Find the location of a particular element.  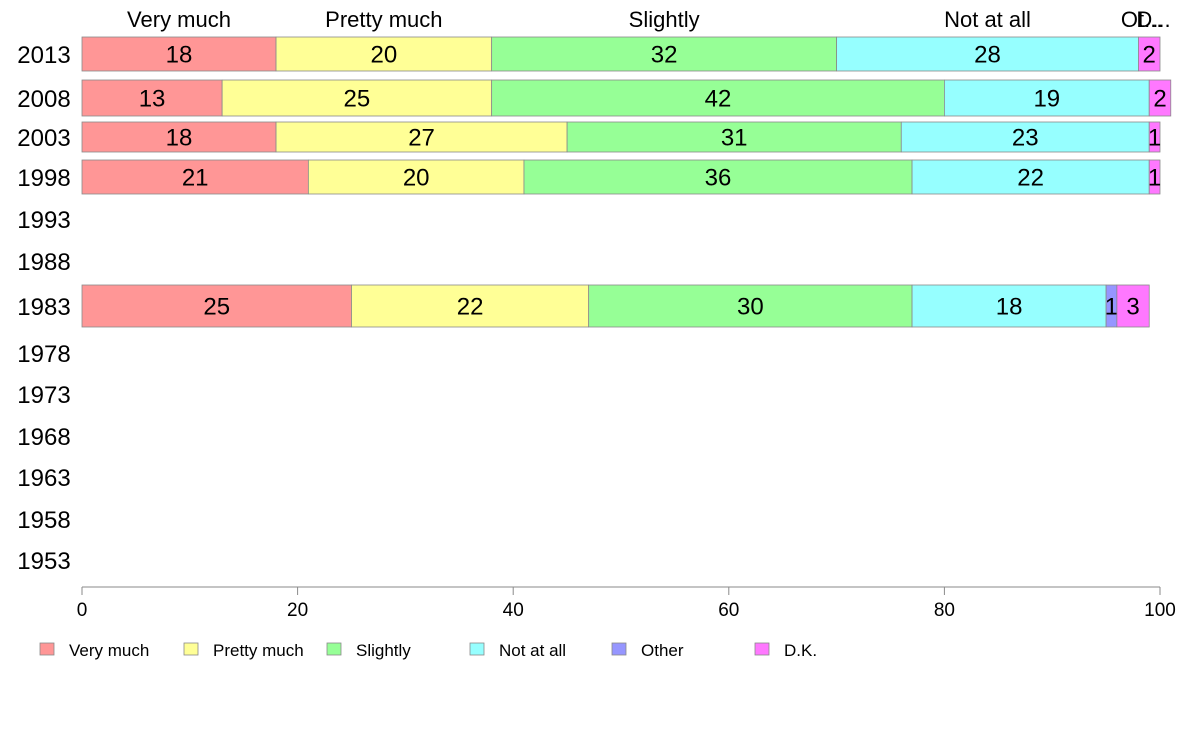

data-label-2013-pretty-much: 20 is located at coordinates (383, 55).